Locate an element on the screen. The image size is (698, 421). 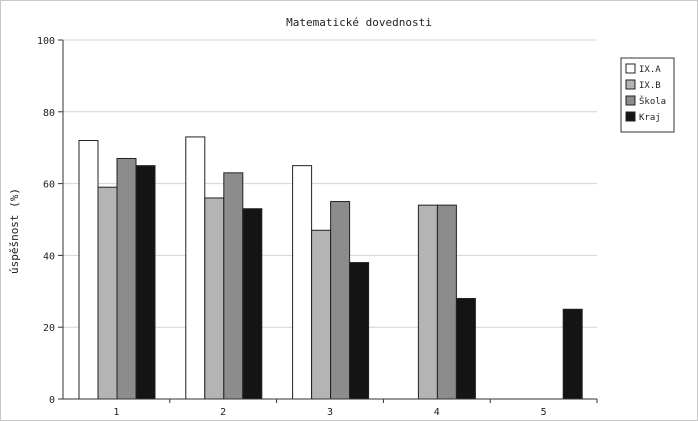
y-tick-label: 60 is located at coordinates (49, 185).